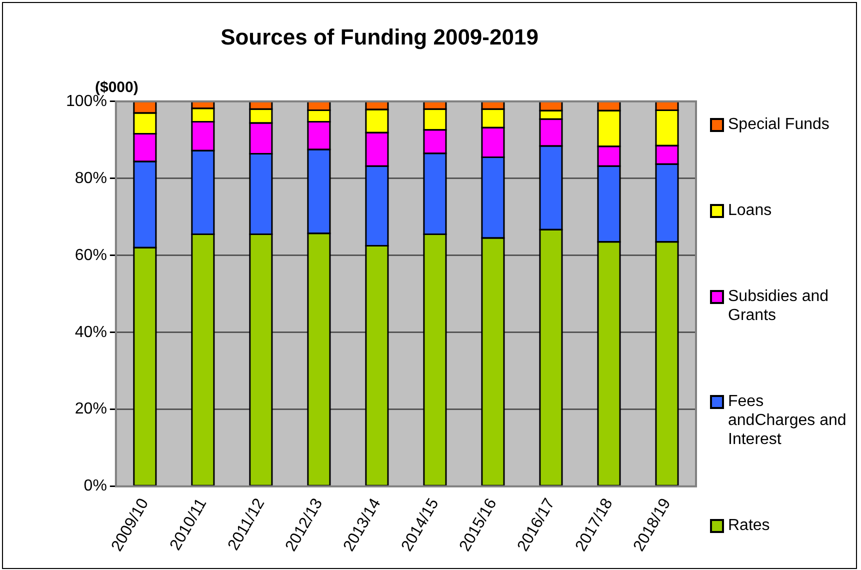 Image resolution: width=861 pixels, height=570 pixels. I want to click on legend-label: Rates, so click(749, 525).